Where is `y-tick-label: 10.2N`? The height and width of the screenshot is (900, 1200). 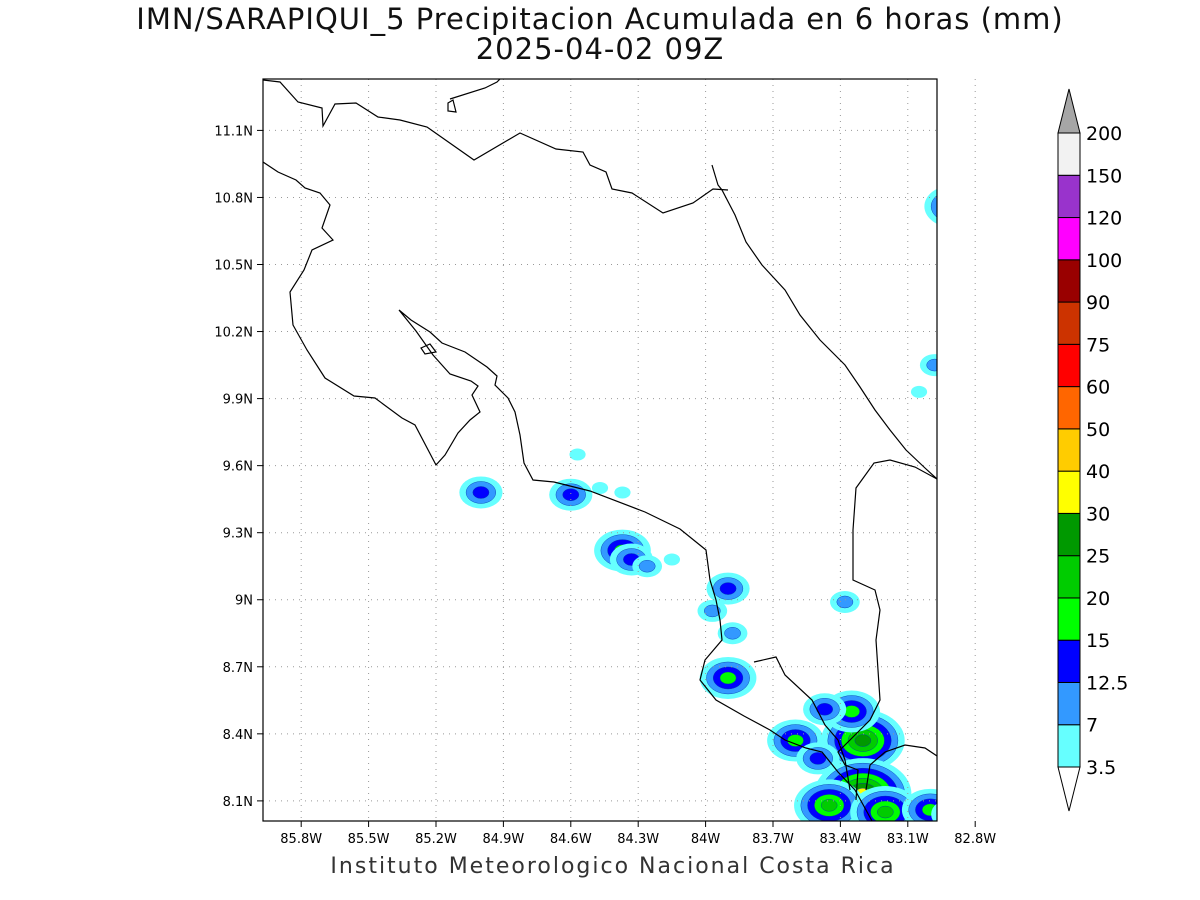
y-tick-label: 10.2N is located at coordinates (233, 333).